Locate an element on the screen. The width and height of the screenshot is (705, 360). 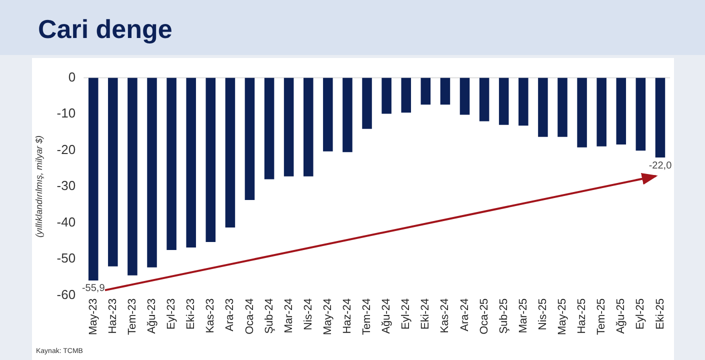
x-tick-label: Haz-23 is located at coordinates (112, 316).